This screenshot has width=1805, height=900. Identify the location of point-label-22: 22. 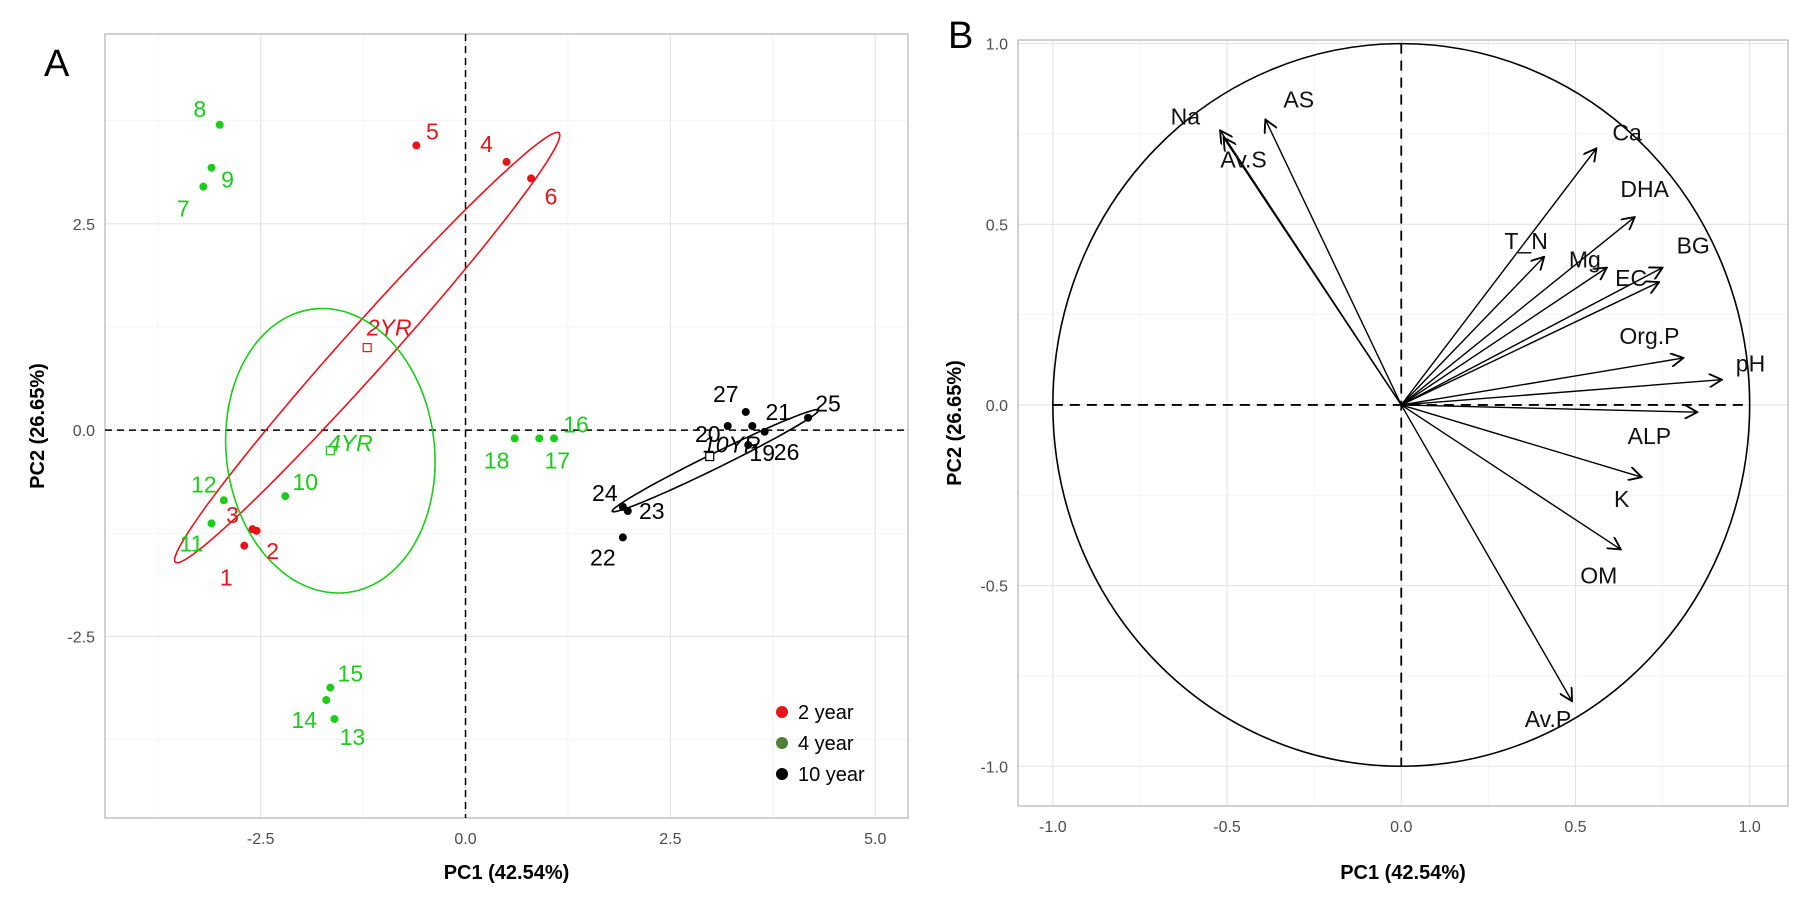
(603, 557).